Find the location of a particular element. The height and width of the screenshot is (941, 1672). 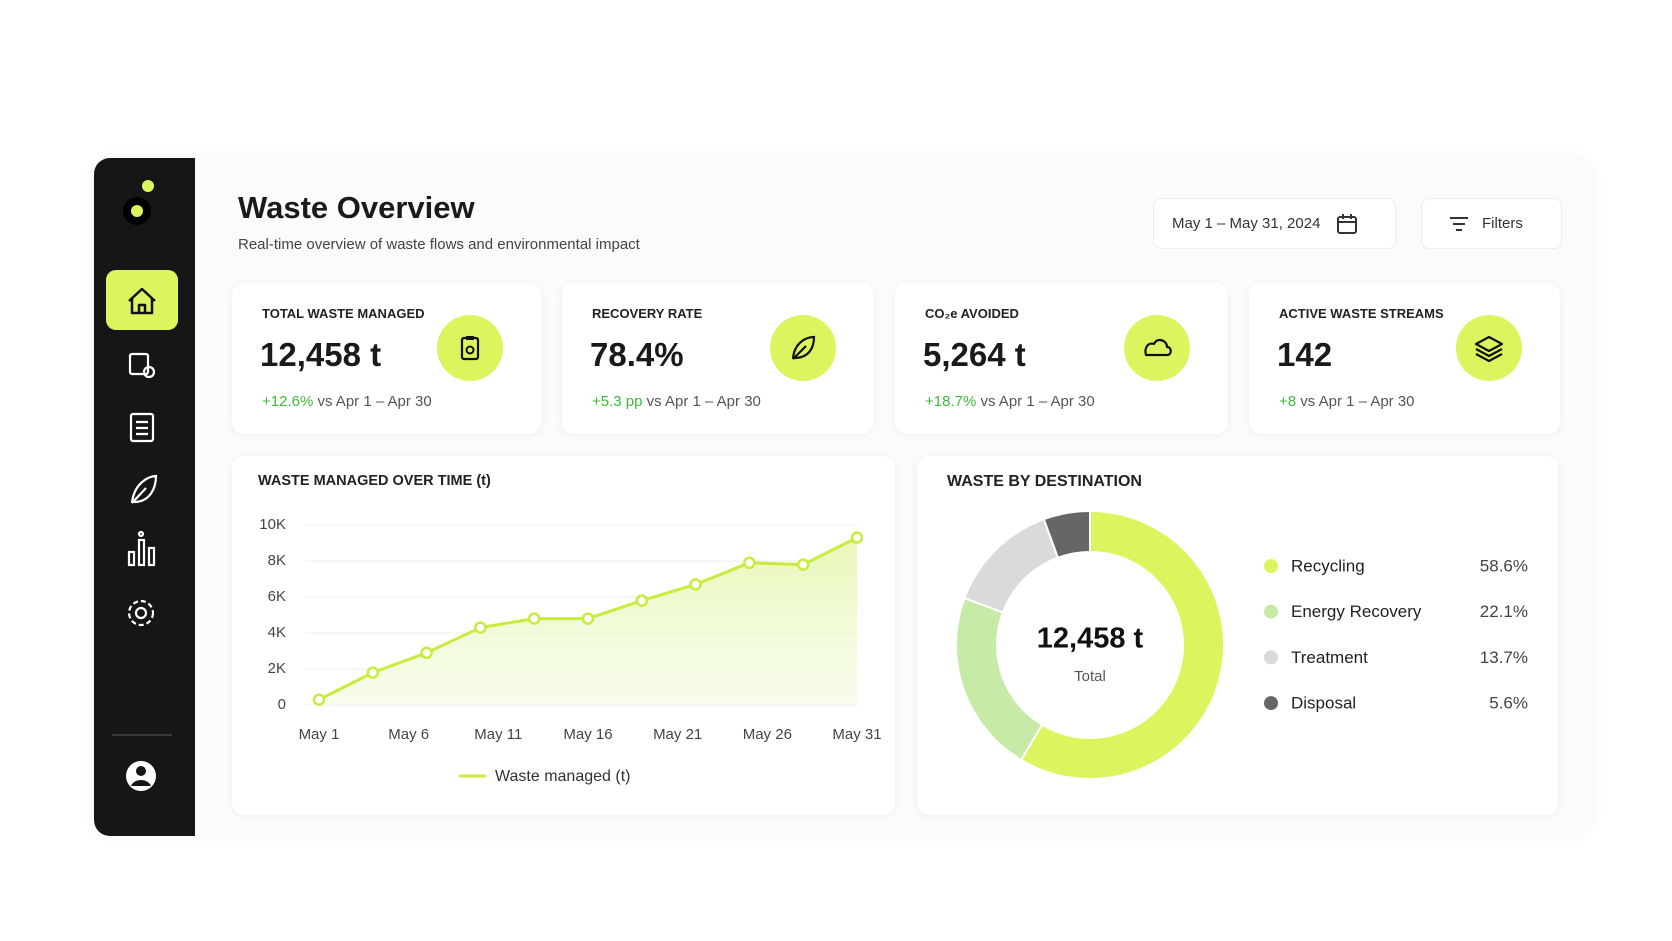

nav-home is located at coordinates (142, 300).